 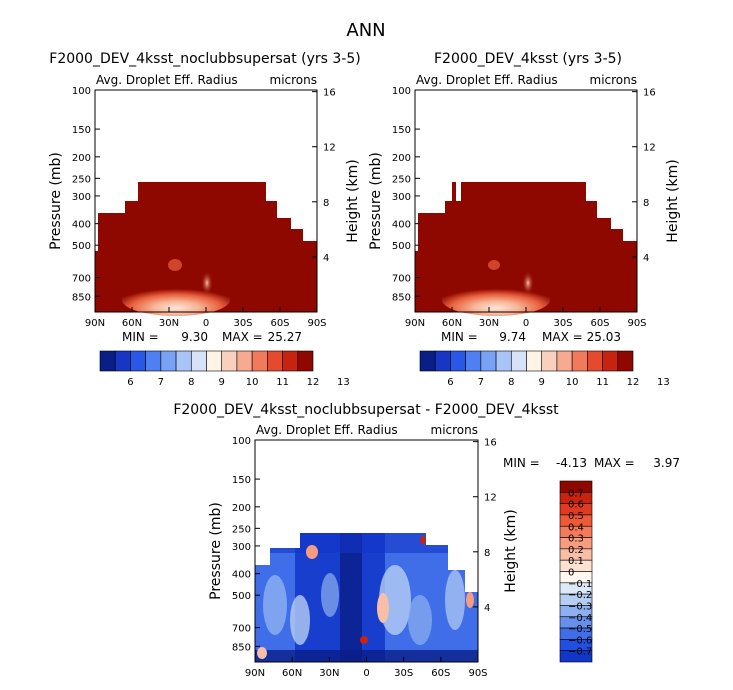 I want to click on panel-3-max-label: MAX =, so click(x=614, y=463).